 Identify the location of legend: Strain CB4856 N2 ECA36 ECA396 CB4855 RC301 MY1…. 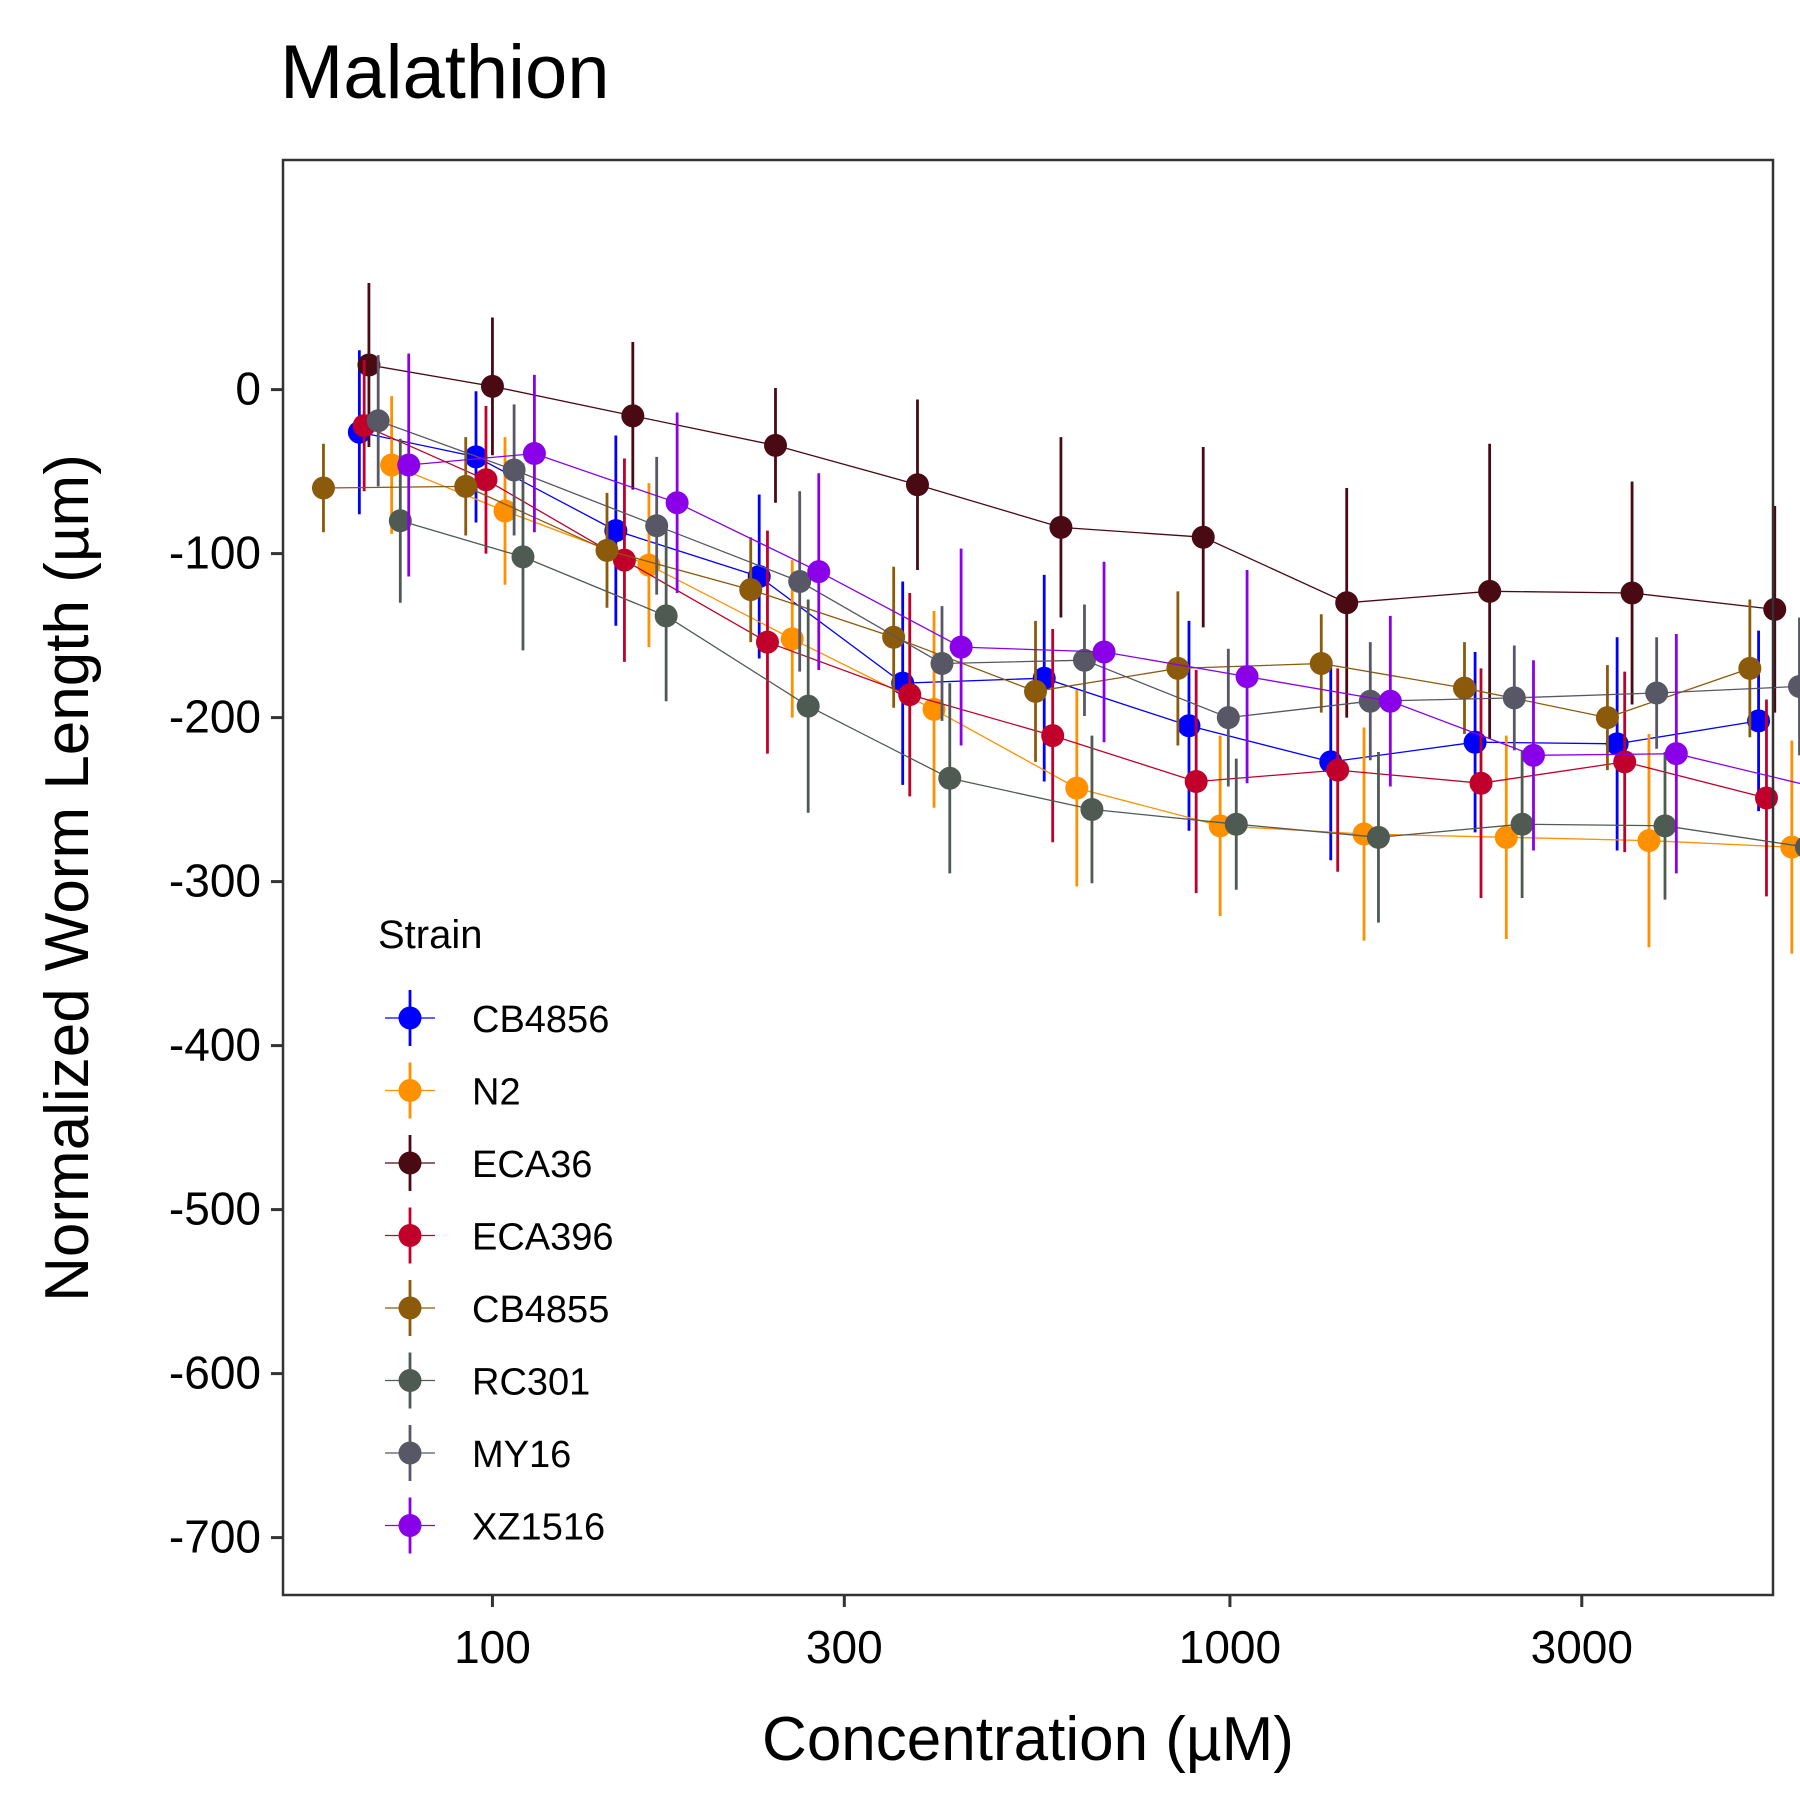
(496, 1233).